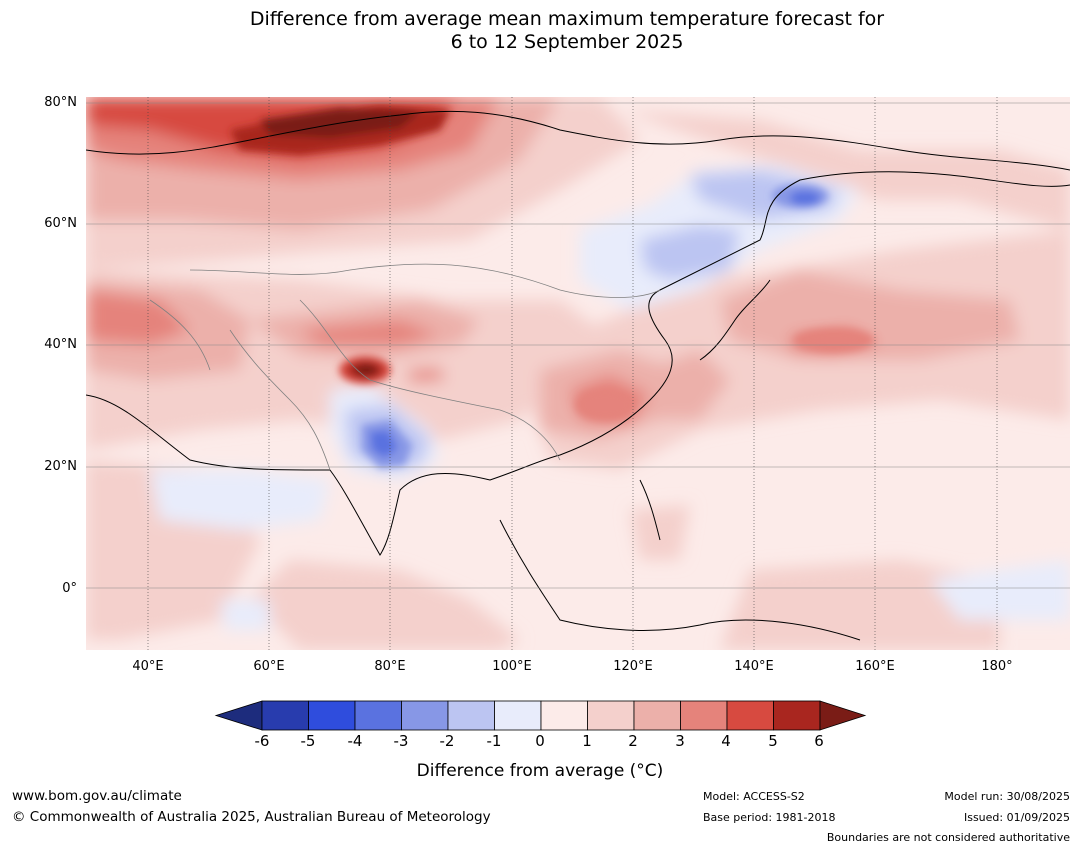 The image size is (1081, 850). What do you see at coordinates (843, 715) in the screenshot?
I see `colorbar-arrow-high` at bounding box center [843, 715].